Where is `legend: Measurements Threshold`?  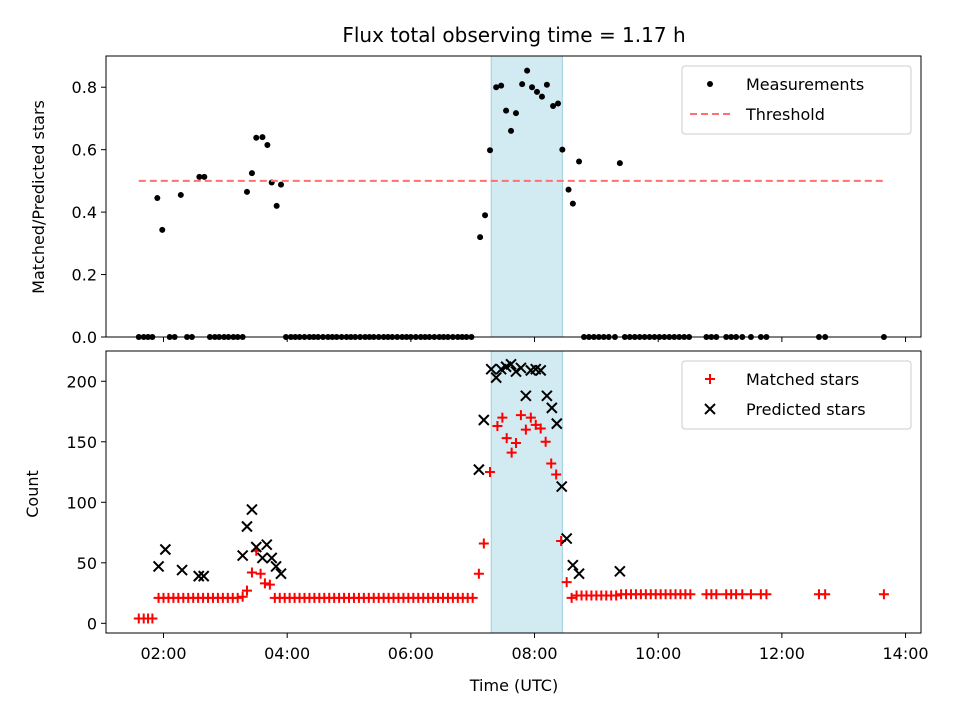 legend: Measurements Threshold is located at coordinates (796, 100).